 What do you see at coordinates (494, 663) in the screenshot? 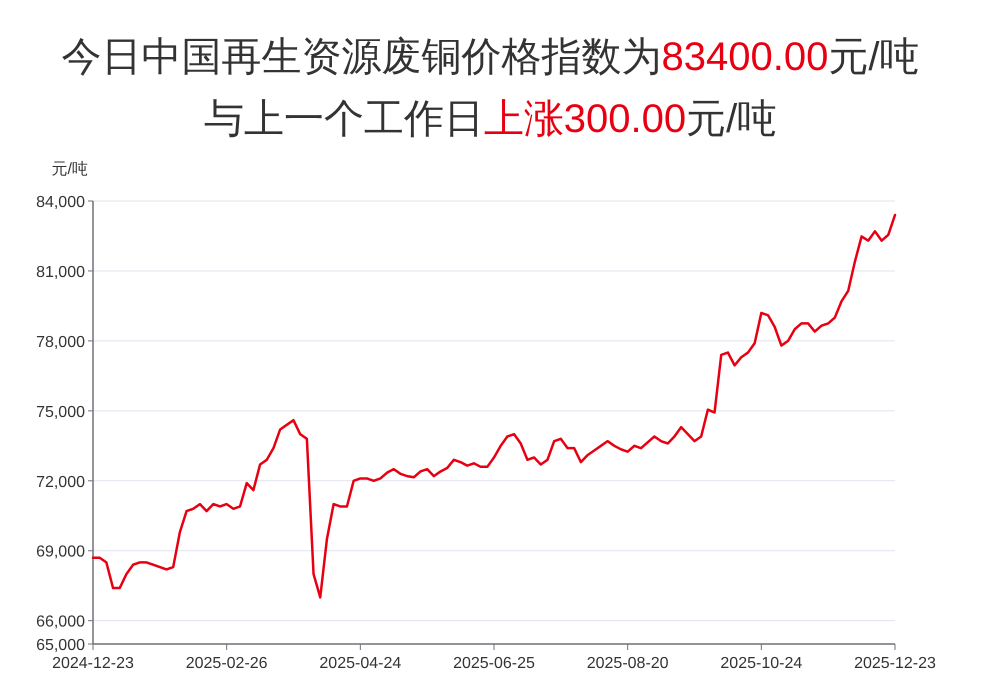
I see `x-tick-label: 2025-06-25` at bounding box center [494, 663].